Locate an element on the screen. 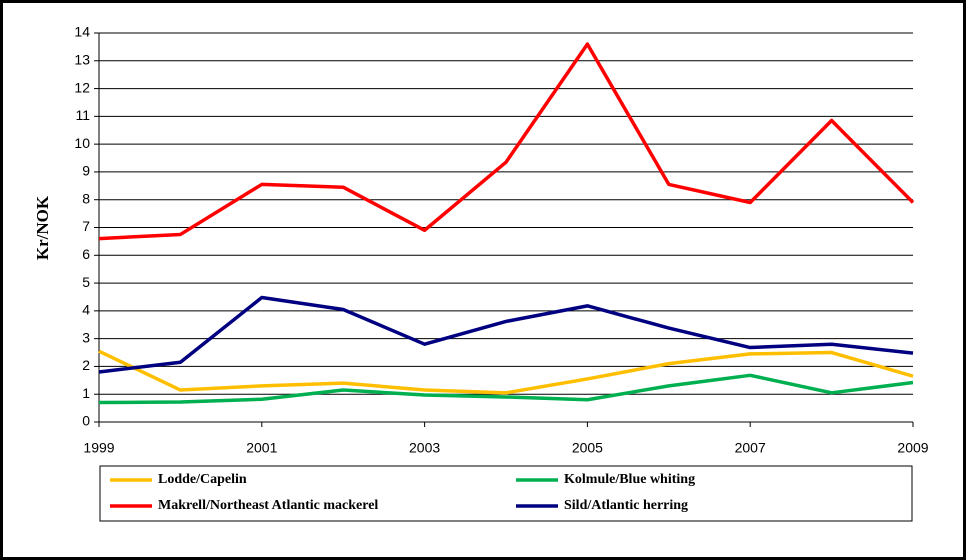  legend-label: Makrell/Northeast Atlantic mackerel is located at coordinates (268, 505).